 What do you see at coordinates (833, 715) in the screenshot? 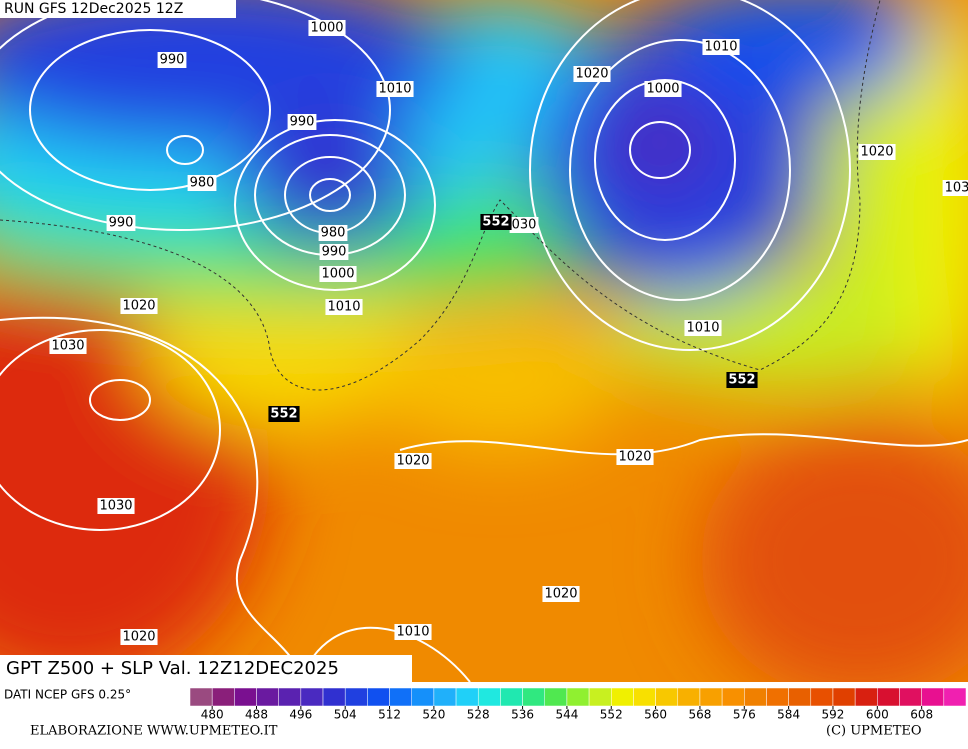
I see `colorbar-tick-label: 592` at bounding box center [833, 715].